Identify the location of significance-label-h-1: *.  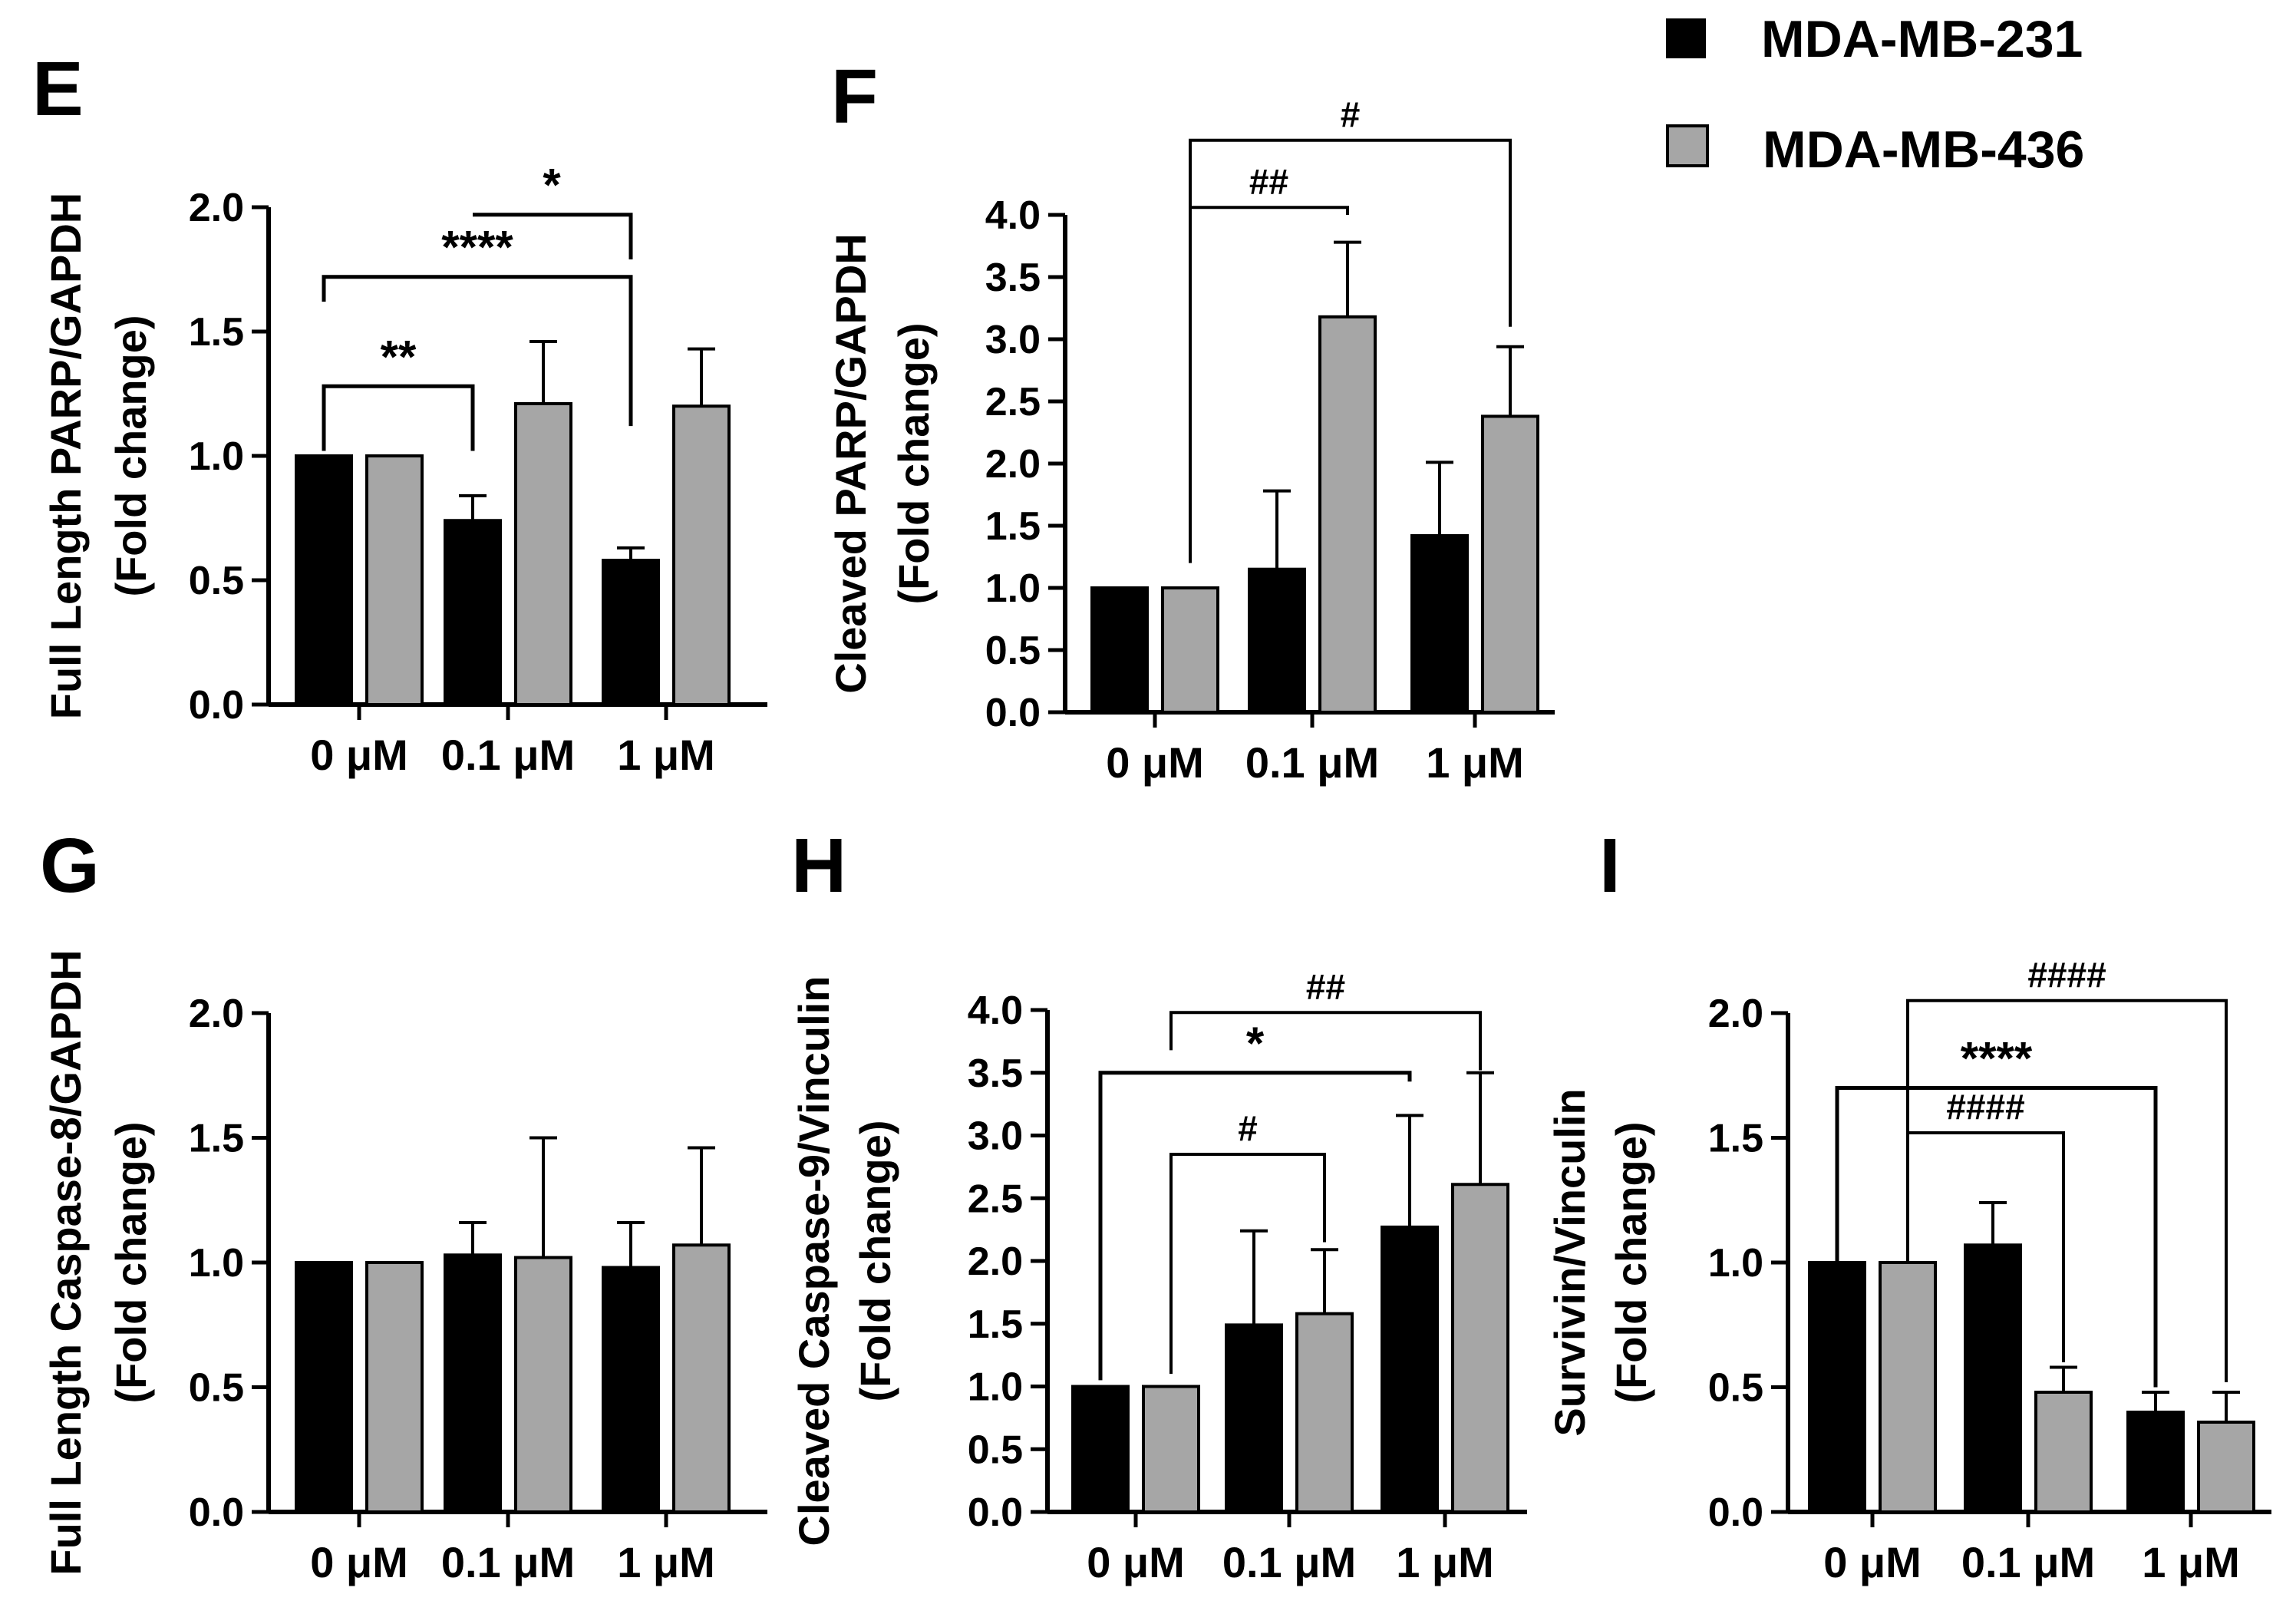
(1255, 1043).